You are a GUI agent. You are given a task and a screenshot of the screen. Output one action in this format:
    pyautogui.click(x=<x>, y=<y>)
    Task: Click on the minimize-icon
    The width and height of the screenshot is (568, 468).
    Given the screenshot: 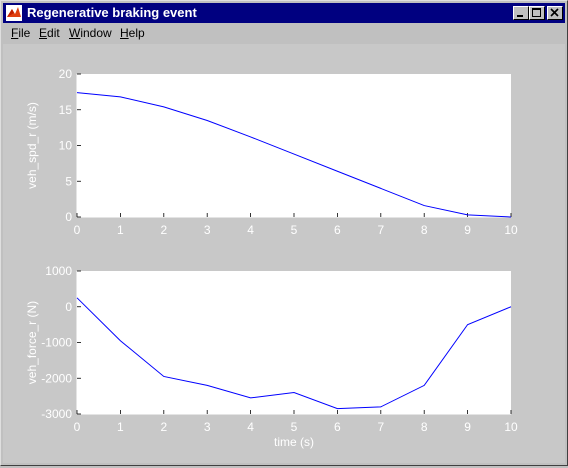 What is the action you would take?
    pyautogui.click(x=520, y=16)
    